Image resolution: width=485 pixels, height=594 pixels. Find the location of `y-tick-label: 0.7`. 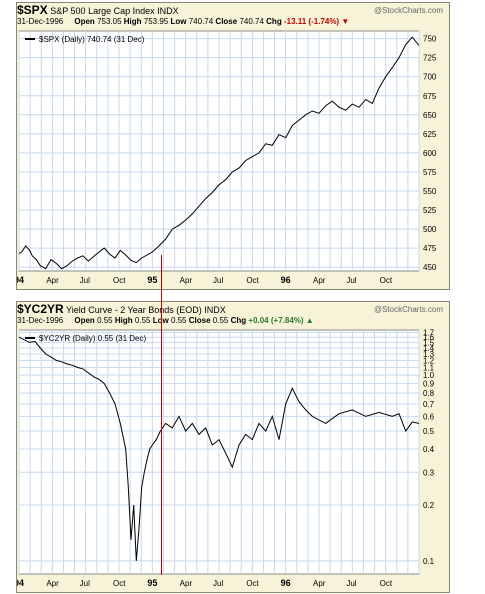

y-tick-label: 0.7 is located at coordinates (429, 404).